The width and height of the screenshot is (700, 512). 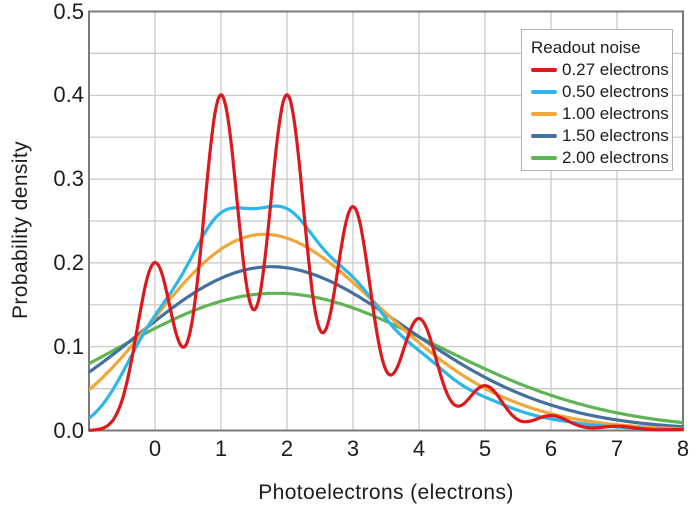 What do you see at coordinates (68, 95) in the screenshot?
I see `y-tick-label-0.4: 0.4` at bounding box center [68, 95].